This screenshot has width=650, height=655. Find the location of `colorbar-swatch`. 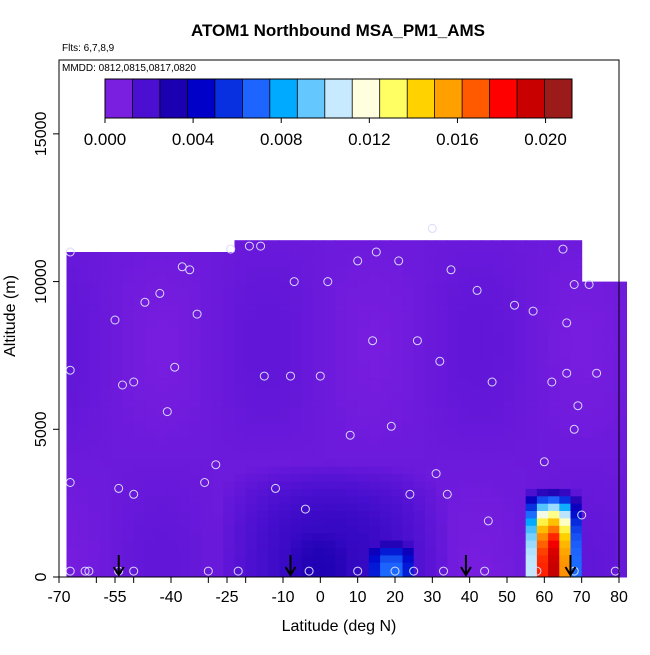

colorbar-swatch is located at coordinates (201, 98).